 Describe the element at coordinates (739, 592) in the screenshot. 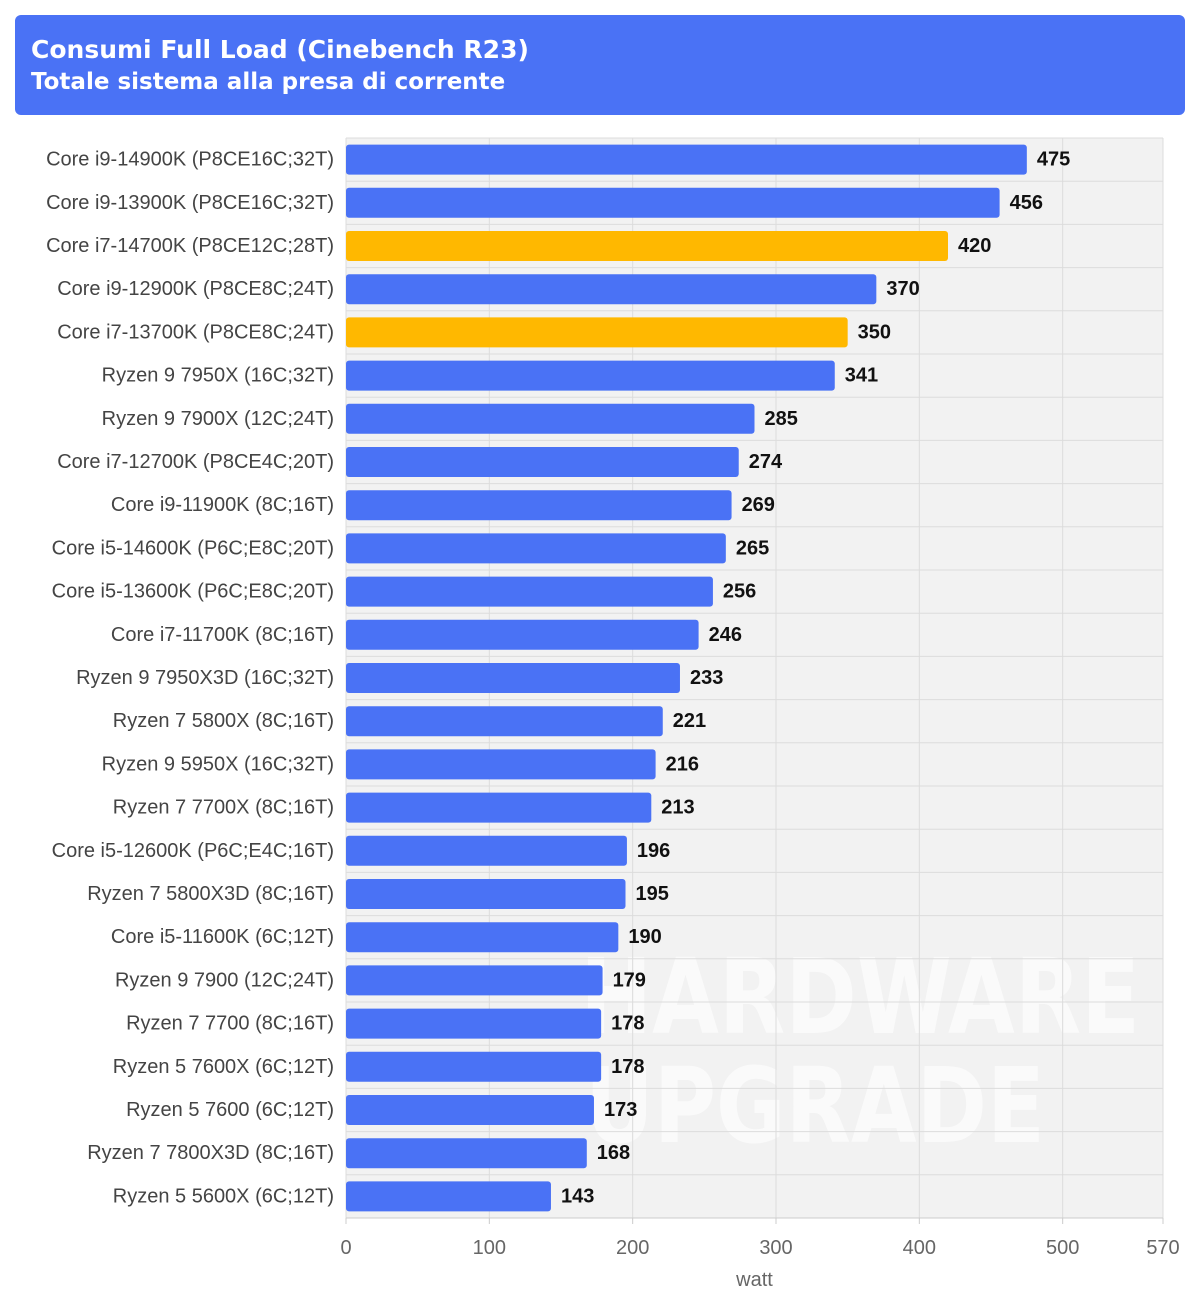

I see `value-label: 256` at that location.